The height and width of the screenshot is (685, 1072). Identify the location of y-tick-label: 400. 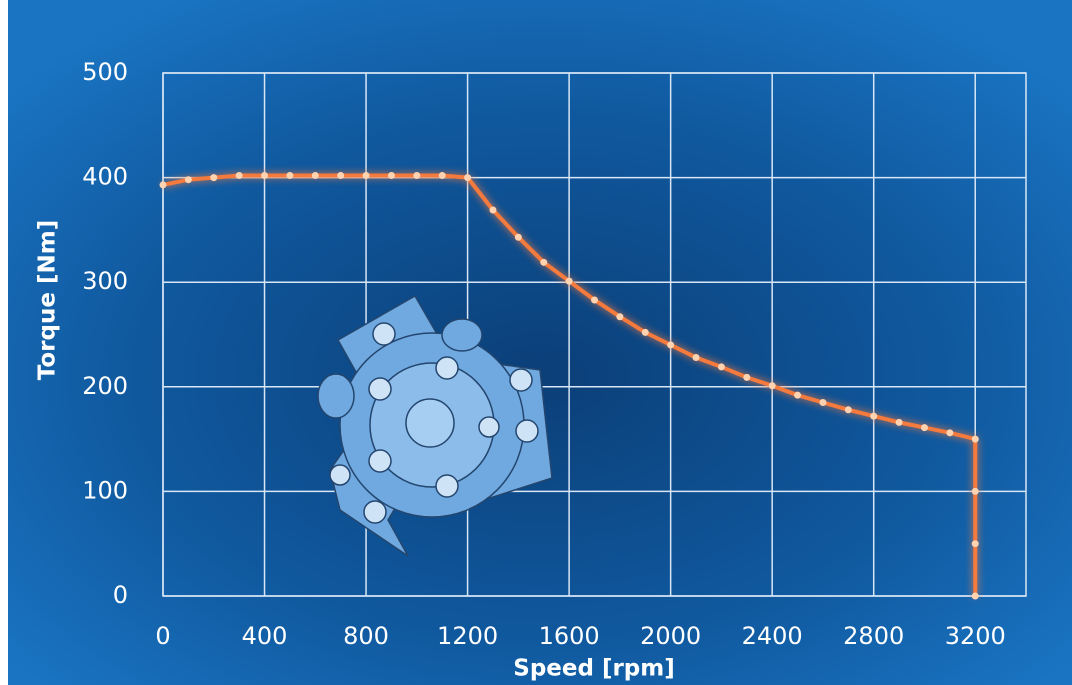
(105, 177).